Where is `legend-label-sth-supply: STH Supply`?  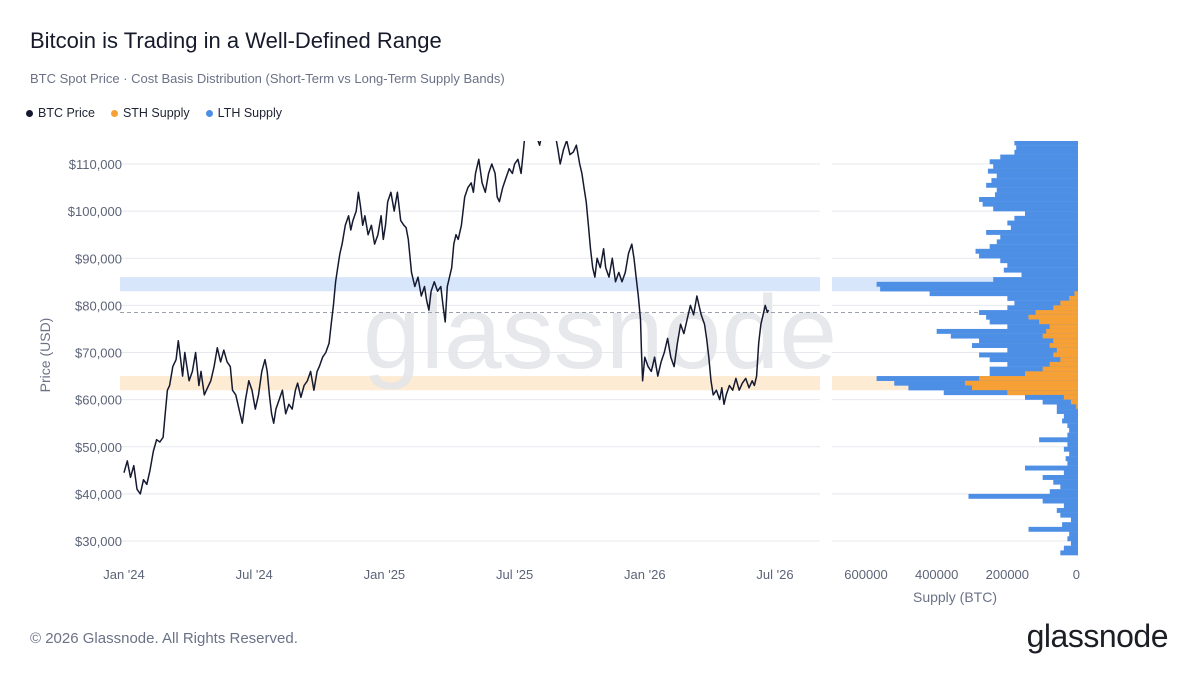
legend-label-sth-supply: STH Supply is located at coordinates (156, 113).